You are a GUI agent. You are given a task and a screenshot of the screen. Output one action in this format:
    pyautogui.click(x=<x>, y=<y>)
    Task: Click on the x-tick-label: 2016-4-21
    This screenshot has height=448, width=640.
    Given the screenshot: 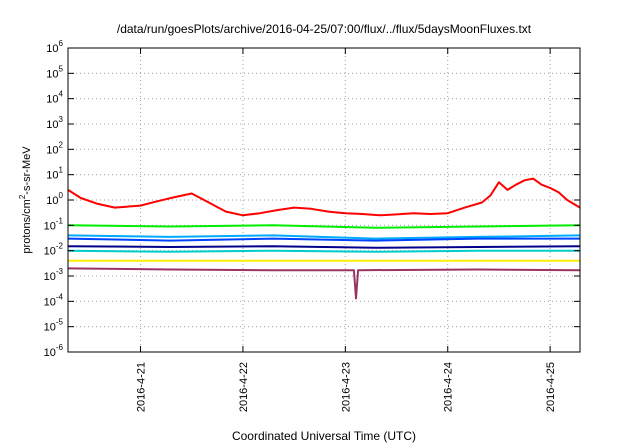 What is the action you would take?
    pyautogui.click(x=142, y=387)
    